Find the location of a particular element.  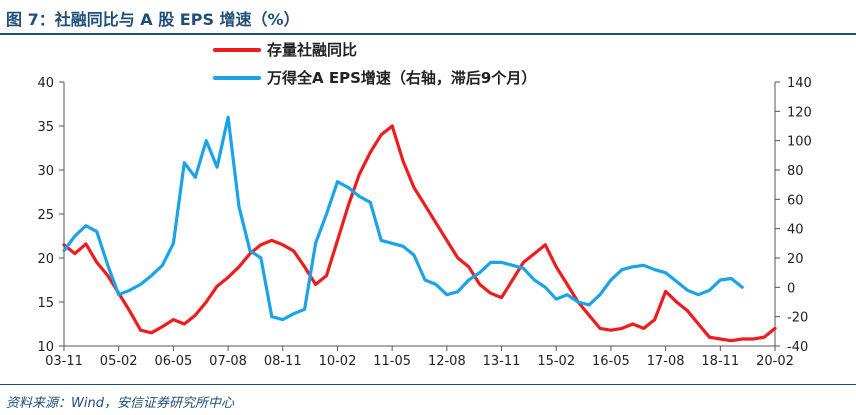

y-right-tick-label: 40 is located at coordinates (795, 230).